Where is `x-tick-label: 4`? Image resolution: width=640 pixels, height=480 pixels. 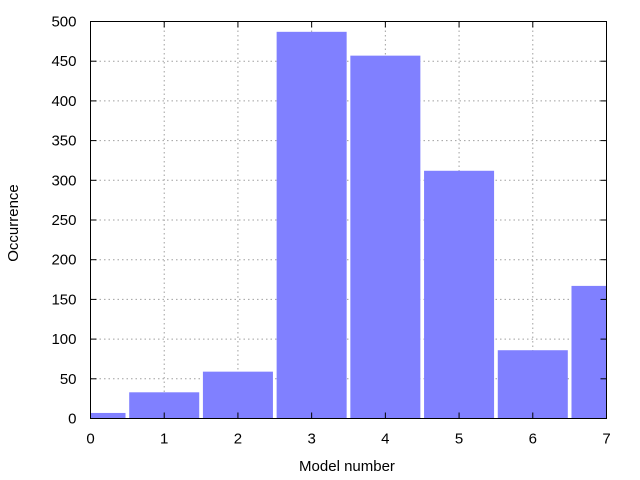
x-tick-label: 4 is located at coordinates (385, 439).